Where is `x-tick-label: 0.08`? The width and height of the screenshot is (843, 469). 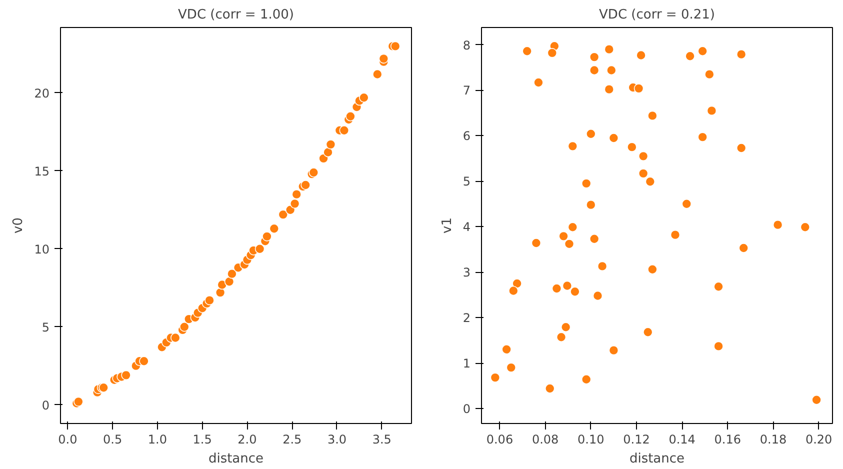 x-tick-label: 0.08 is located at coordinates (545, 439).